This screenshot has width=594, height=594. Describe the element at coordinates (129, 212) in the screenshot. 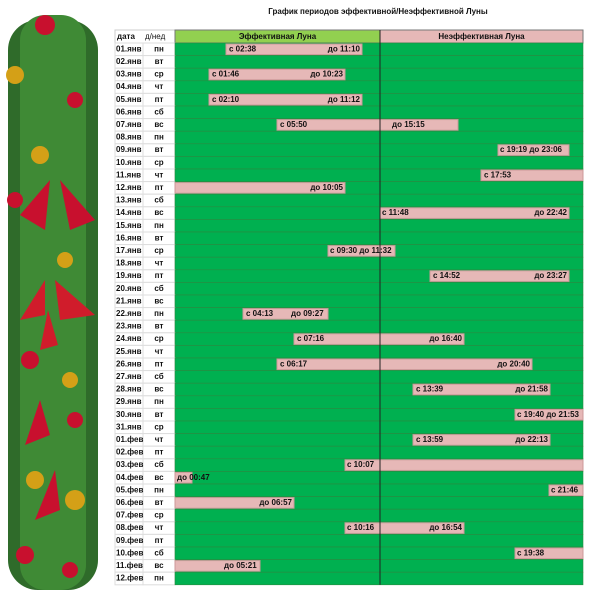

I see `date: 14.янв` at that location.